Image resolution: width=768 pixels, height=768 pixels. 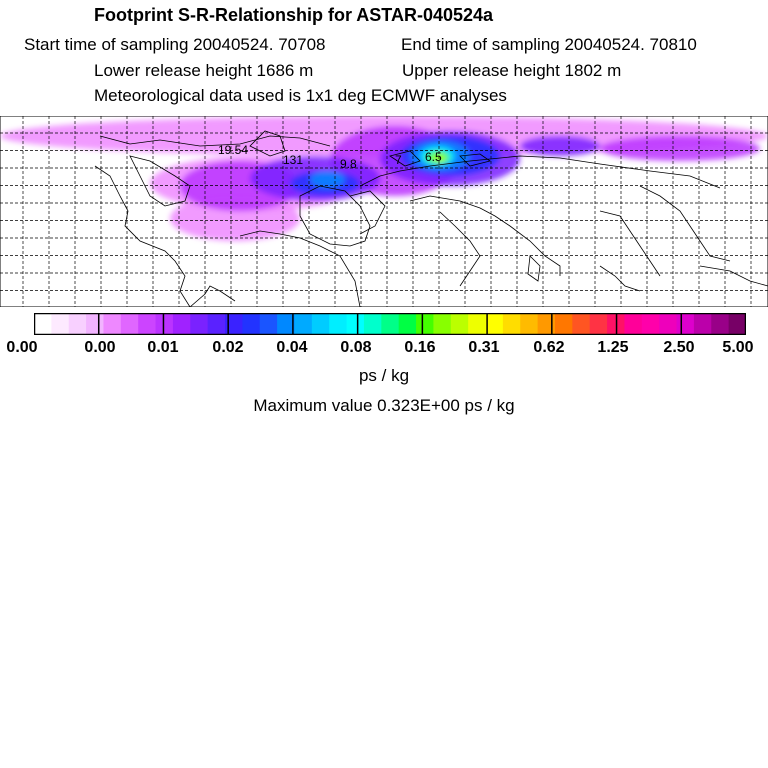 I want to click on colorbar-tick-label: 0.31, so click(x=484, y=347).